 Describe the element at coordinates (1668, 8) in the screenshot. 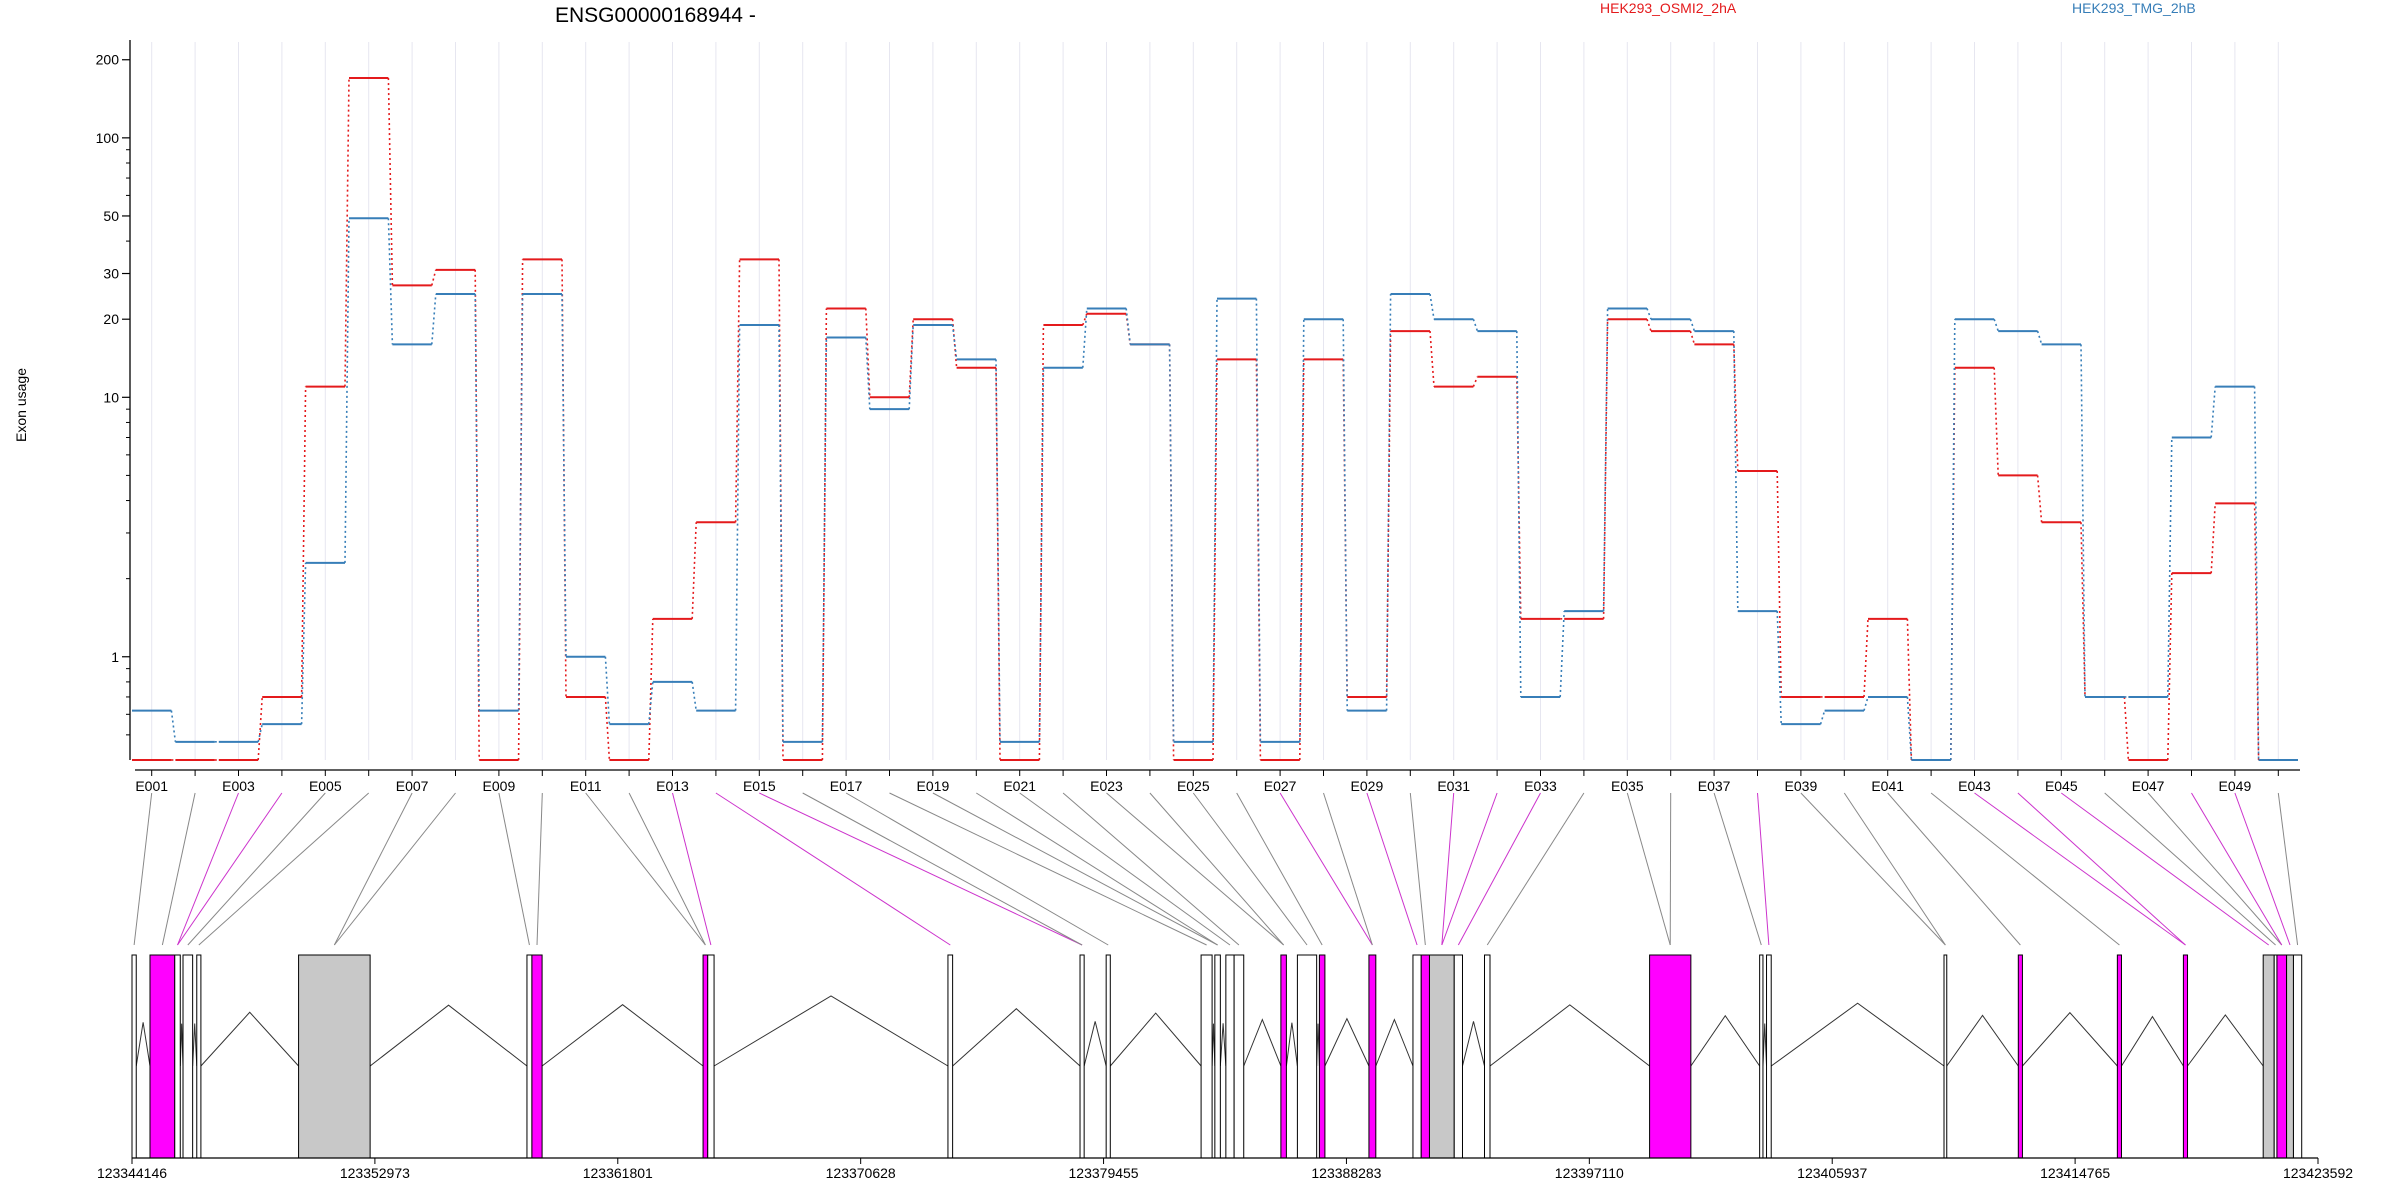

I see `legend-label-osmi: HEK293_OSMI2_2hA` at that location.